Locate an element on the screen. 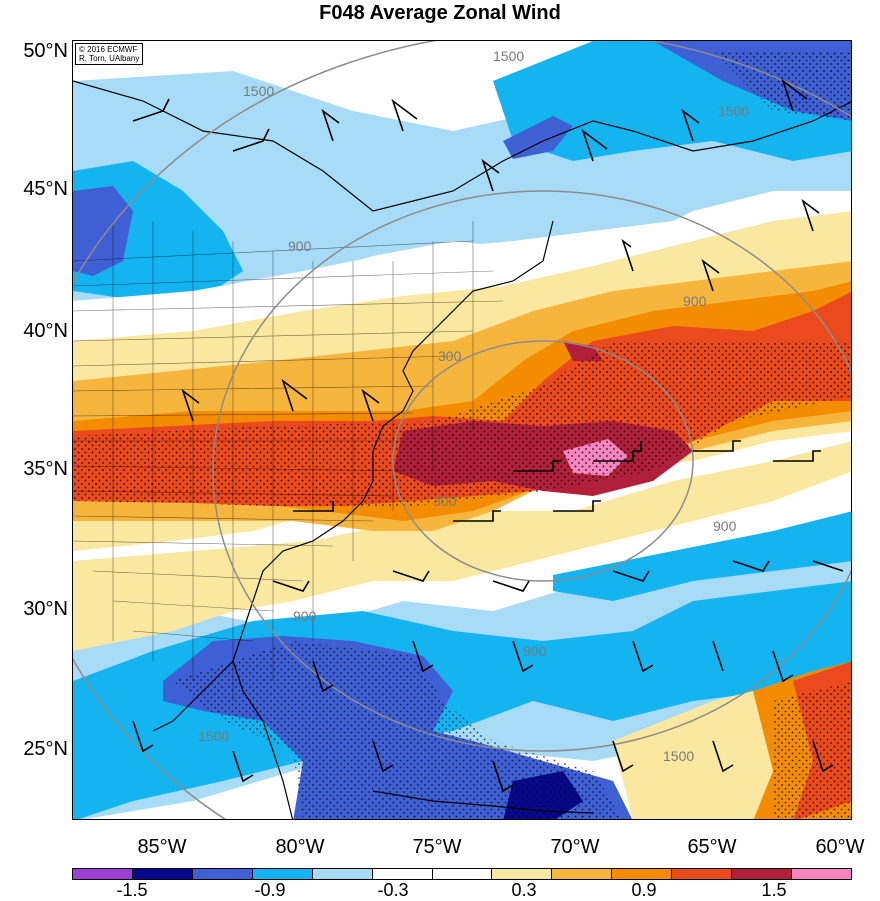 The image size is (880, 901). significance-stipple-florida is located at coordinates (397, 730).